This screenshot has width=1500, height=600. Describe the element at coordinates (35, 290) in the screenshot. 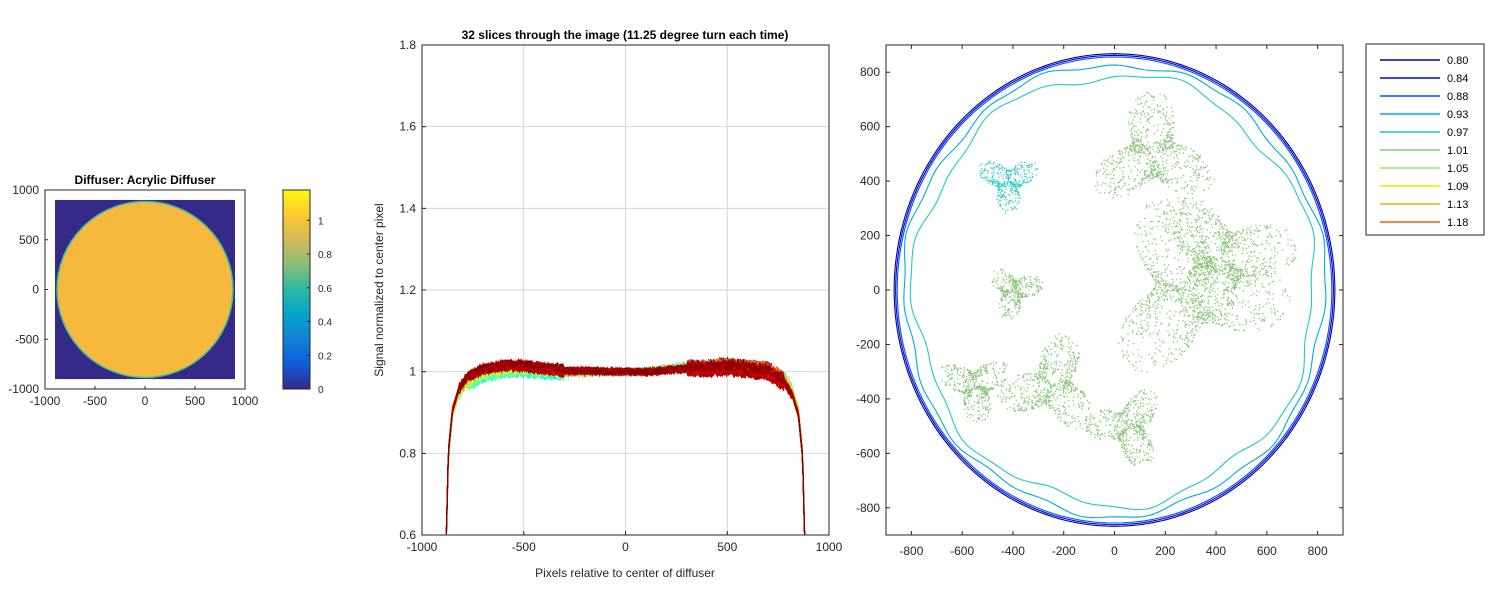

I see `diffuser-y-tick-label: 0` at that location.